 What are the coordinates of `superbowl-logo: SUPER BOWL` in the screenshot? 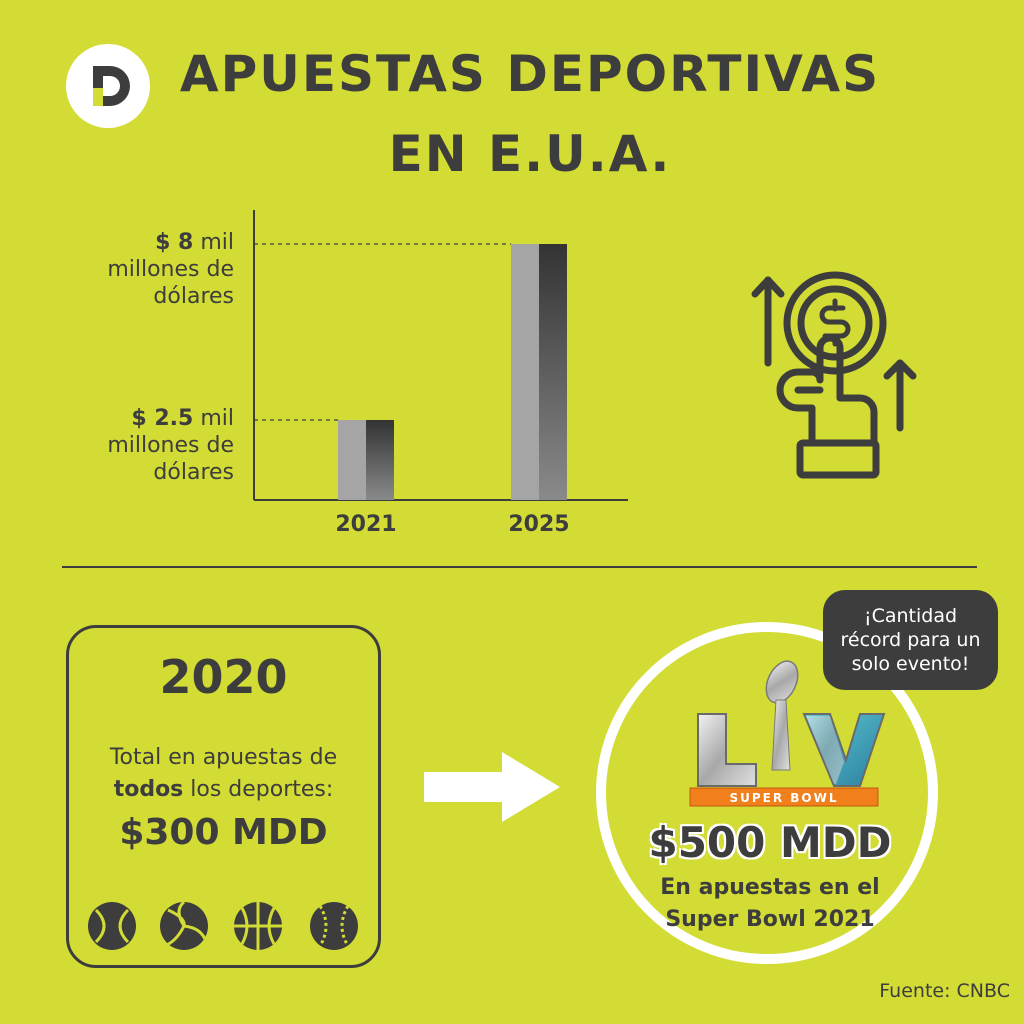 It's located at (787, 733).